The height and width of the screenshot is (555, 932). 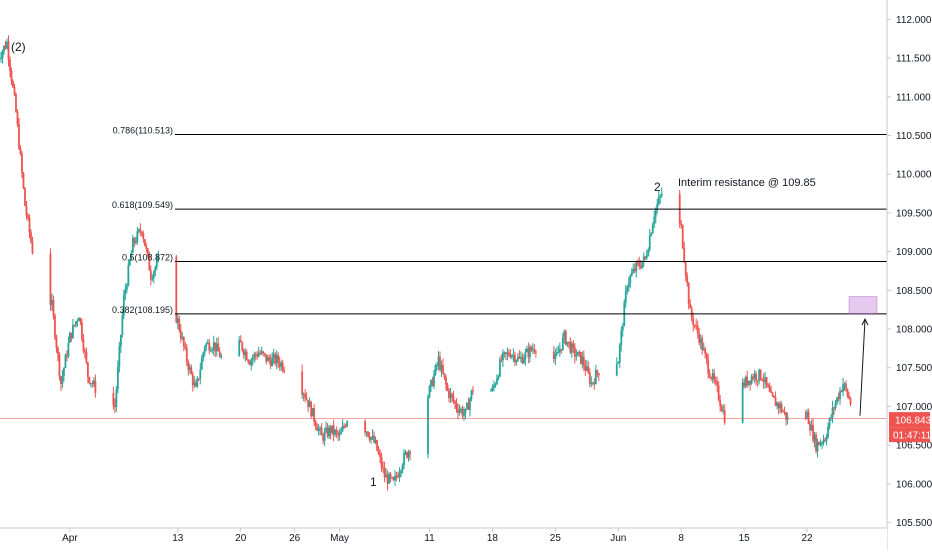 I want to click on fib-level-label: 0.5(108.872), so click(x=147, y=258).